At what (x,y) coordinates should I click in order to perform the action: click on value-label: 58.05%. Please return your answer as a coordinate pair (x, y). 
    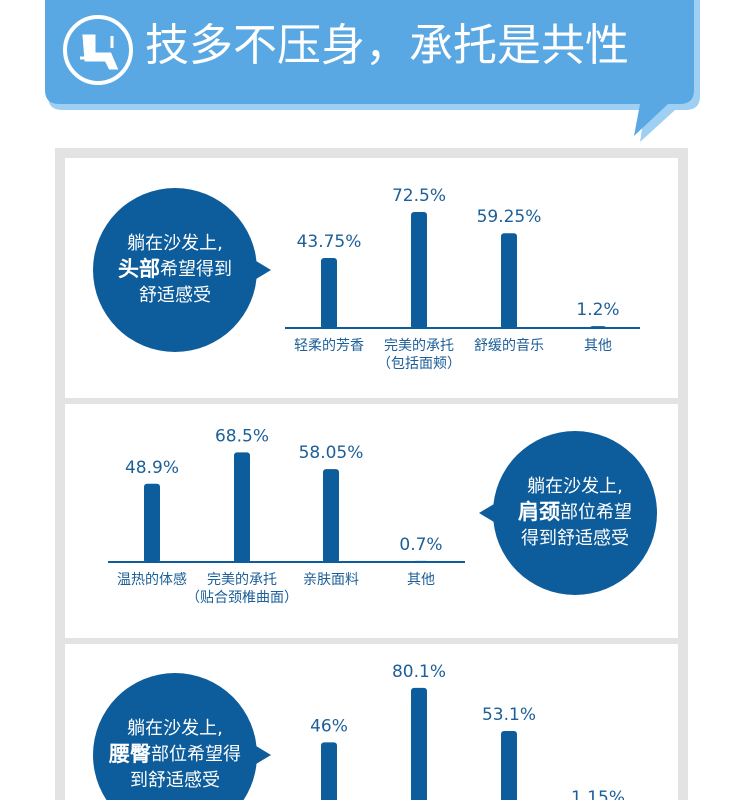
    Looking at the image, I should click on (331, 453).